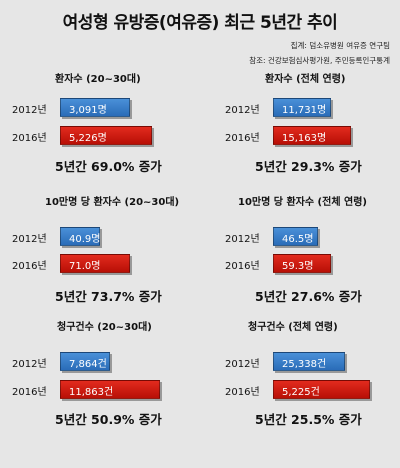 The image size is (400, 468). What do you see at coordinates (321, 389) in the screenshot?
I see `bar-2016: 5,225건` at bounding box center [321, 389].